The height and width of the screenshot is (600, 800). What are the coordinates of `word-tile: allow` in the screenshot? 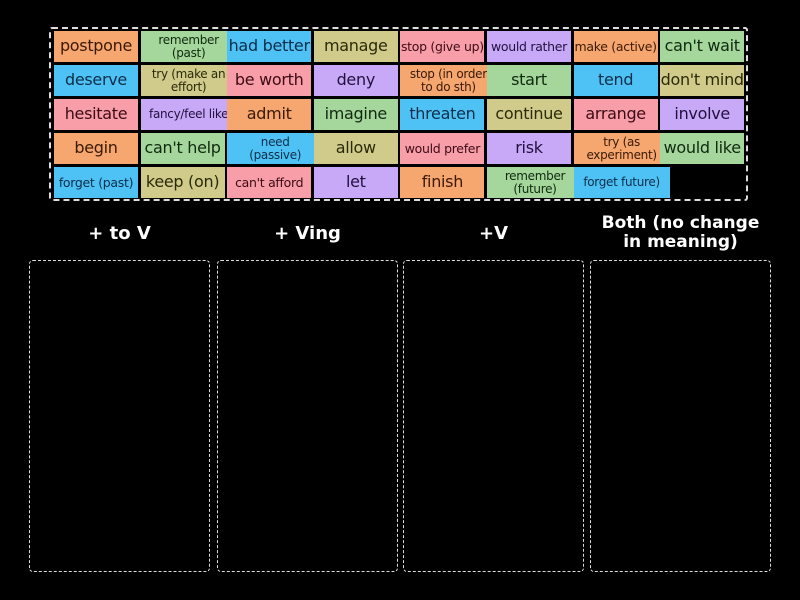 It's located at (355, 148).